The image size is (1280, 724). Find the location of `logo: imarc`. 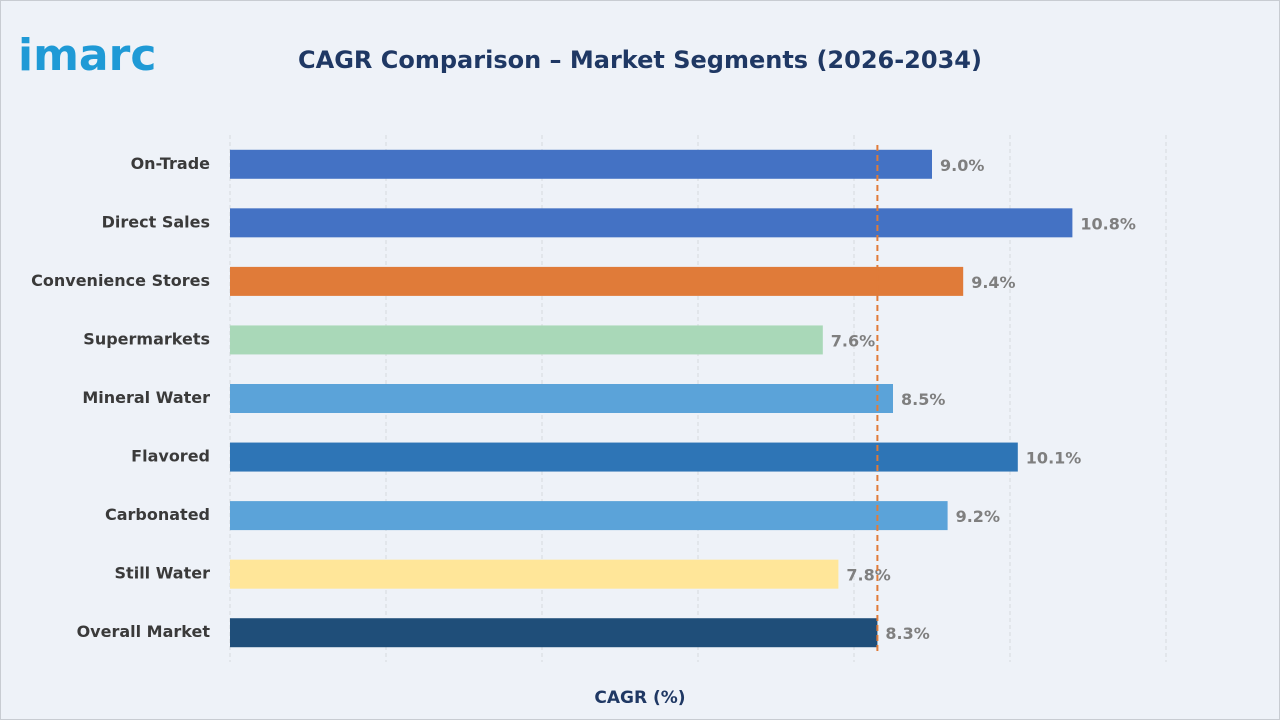

logo: imarc is located at coordinates (87, 55).